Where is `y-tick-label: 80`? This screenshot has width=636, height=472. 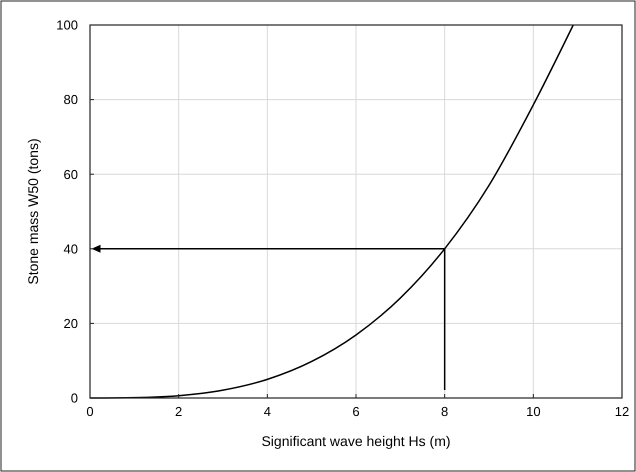 y-tick-label: 80 is located at coordinates (71, 100).